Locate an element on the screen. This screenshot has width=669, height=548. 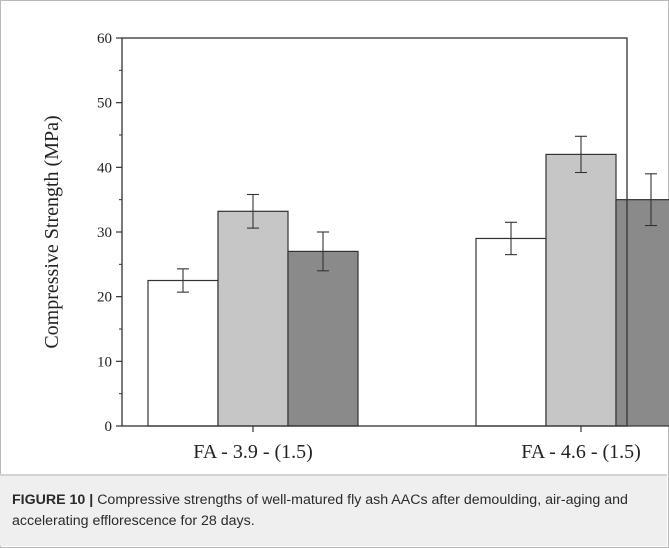
y-tick-label: 50 is located at coordinates (104, 104).